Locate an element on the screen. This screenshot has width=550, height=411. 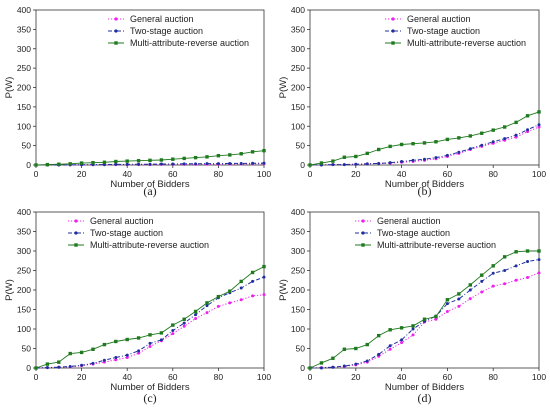
x-tick-label: 60 is located at coordinates (448, 174).